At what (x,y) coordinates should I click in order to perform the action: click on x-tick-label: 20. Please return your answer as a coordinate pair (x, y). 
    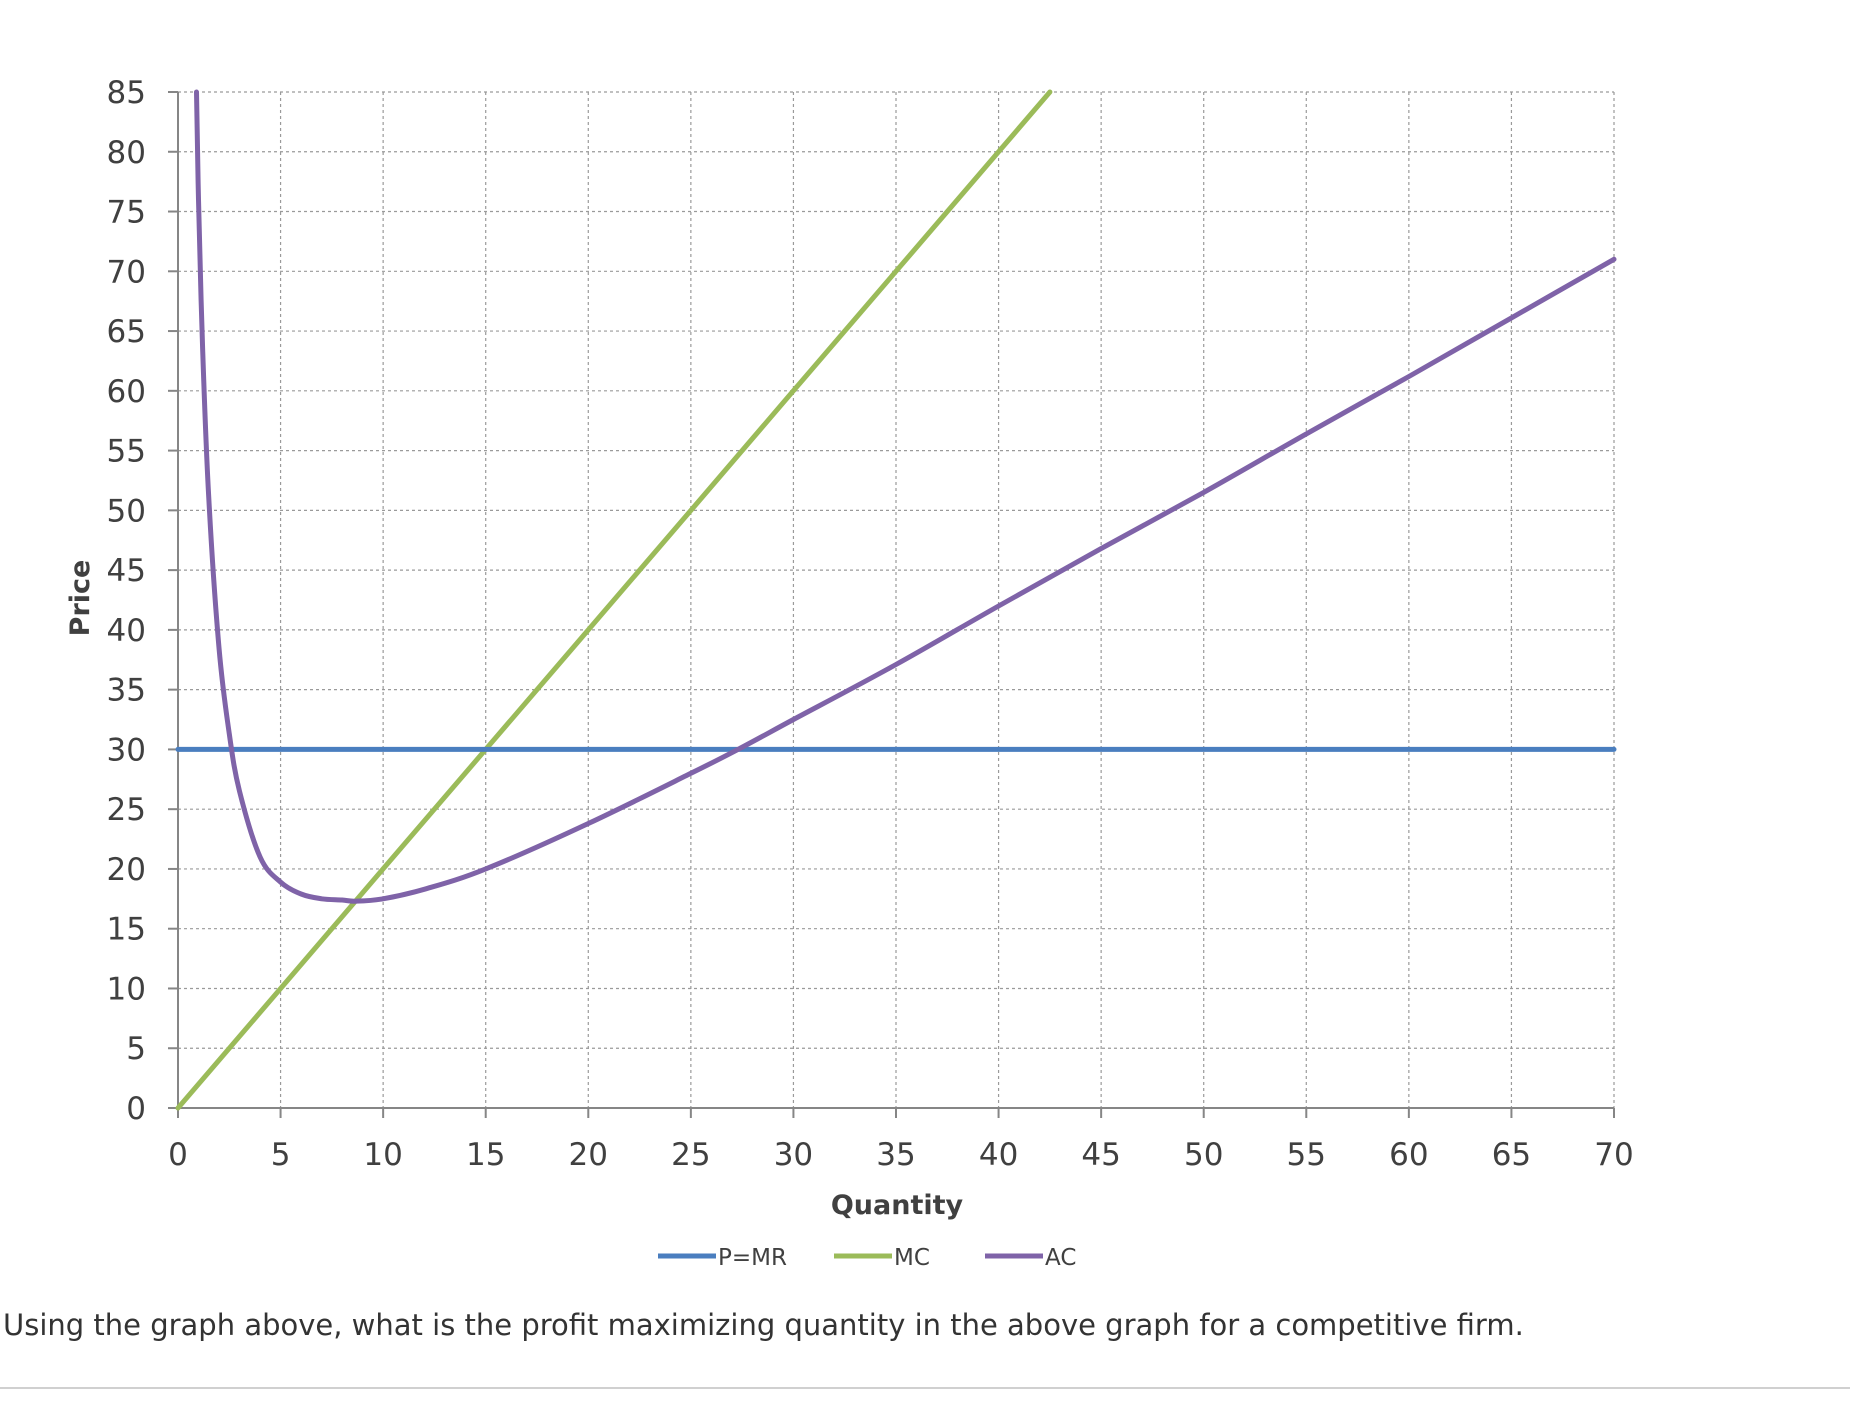
    Looking at the image, I should click on (588, 1155).